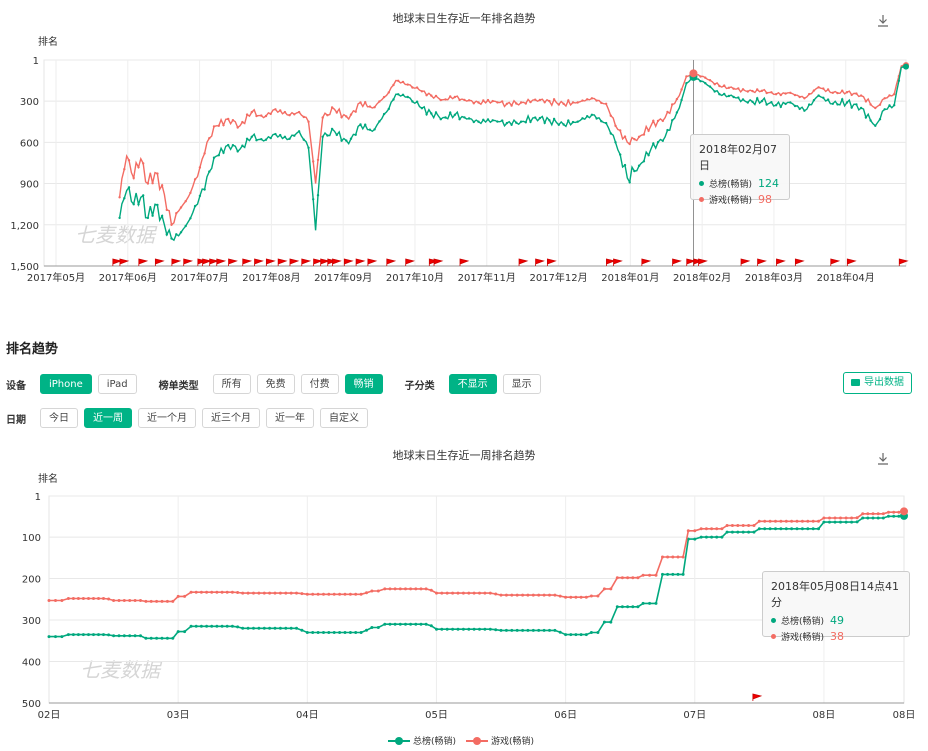 This screenshot has width=928, height=751. I want to click on legend-item-game: 游戏(畅销), so click(500, 740).